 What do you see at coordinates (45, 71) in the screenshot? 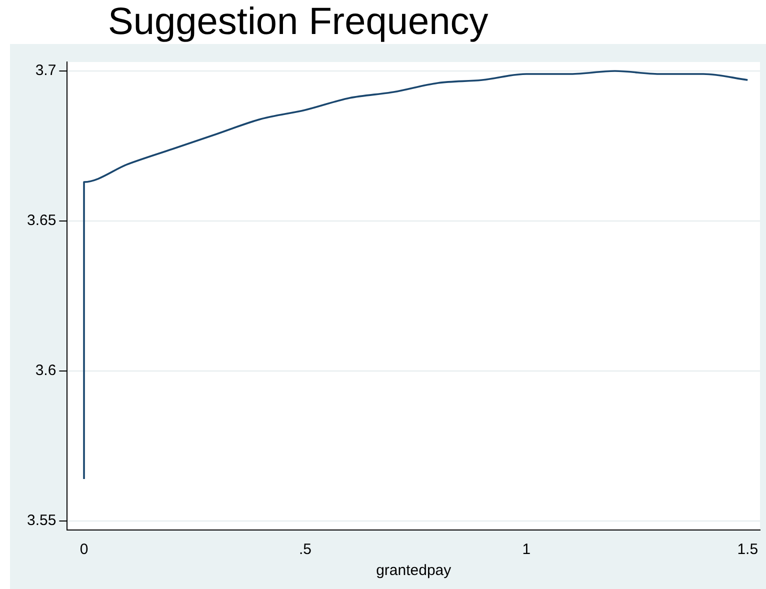
I see `y-tick-label: 3.7` at bounding box center [45, 71].